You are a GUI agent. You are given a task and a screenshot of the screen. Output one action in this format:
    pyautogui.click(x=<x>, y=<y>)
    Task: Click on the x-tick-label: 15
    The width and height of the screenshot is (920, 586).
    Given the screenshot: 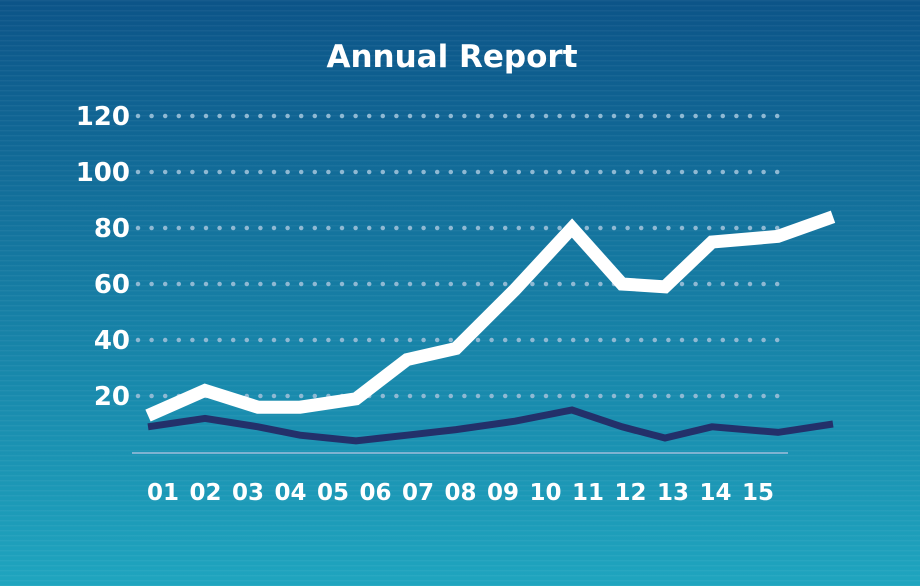 What is the action you would take?
    pyautogui.click(x=758, y=493)
    